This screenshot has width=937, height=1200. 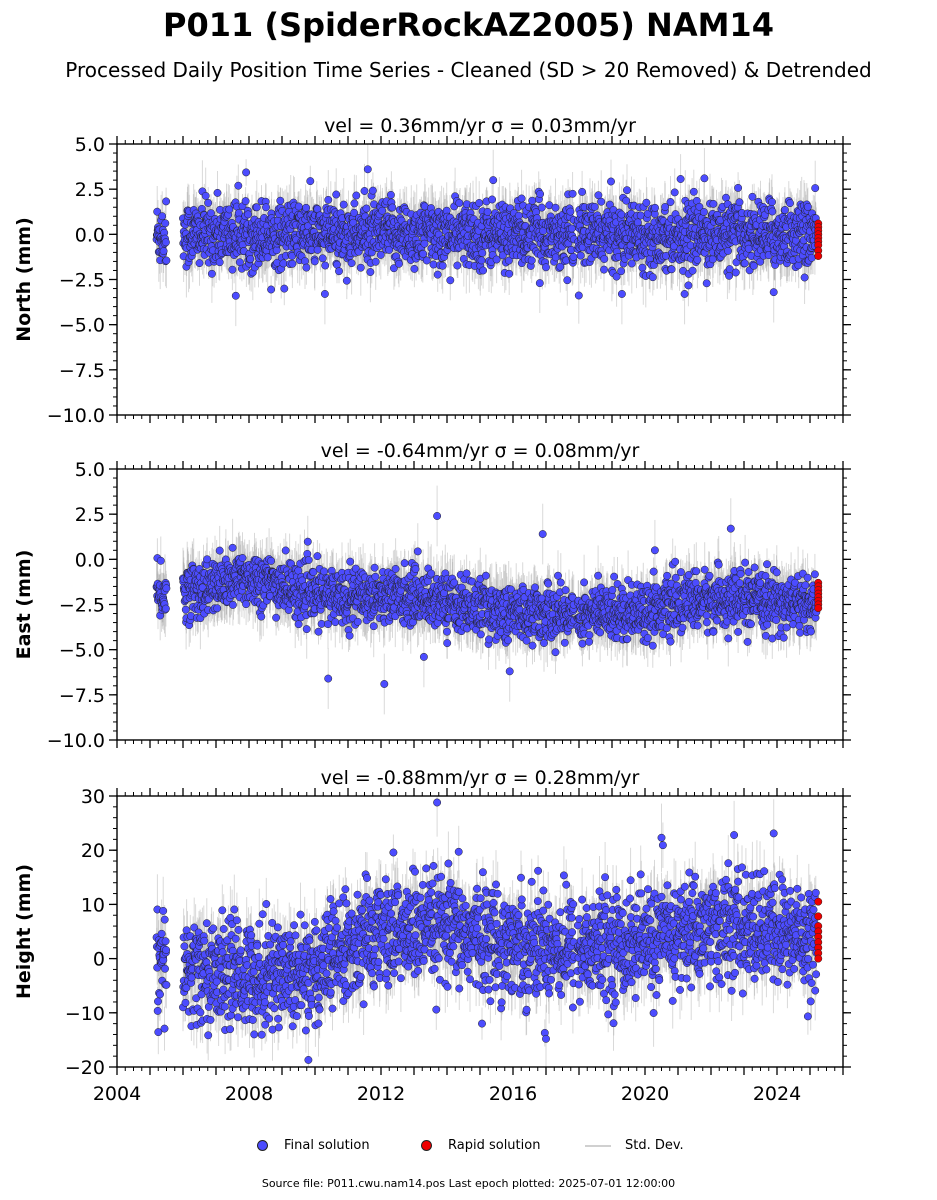 What do you see at coordinates (480, 451) in the screenshot?
I see `panel-title: vel = -0.64mm/yr σ = 0.08mm/yr` at bounding box center [480, 451].